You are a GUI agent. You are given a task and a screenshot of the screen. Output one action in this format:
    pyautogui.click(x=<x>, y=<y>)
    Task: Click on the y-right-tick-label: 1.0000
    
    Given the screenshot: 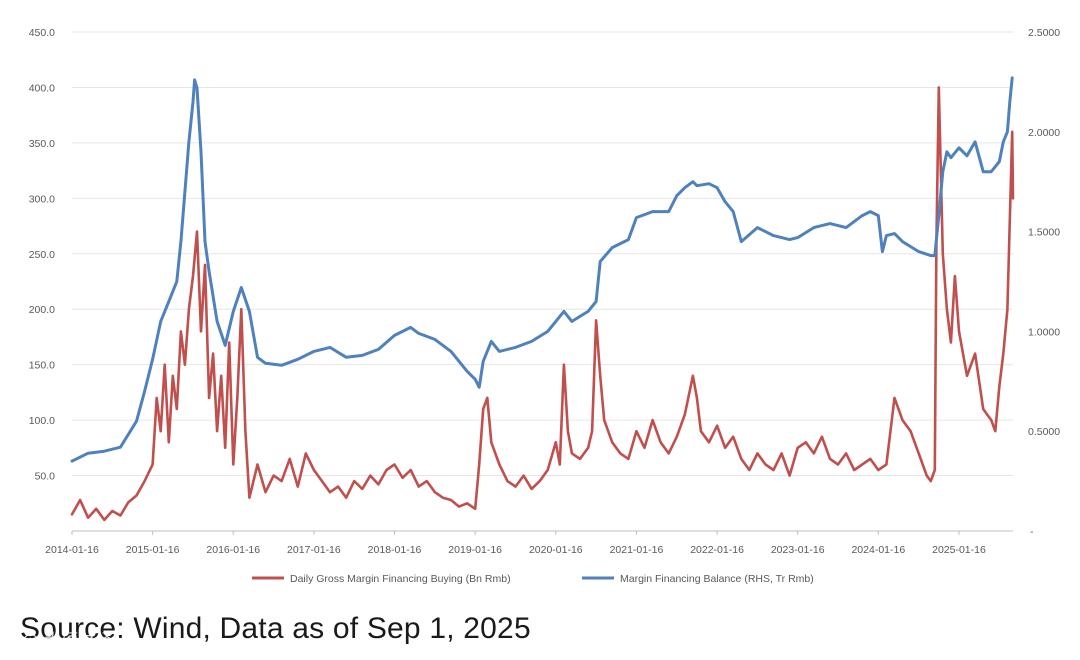 What is the action you would take?
    pyautogui.click(x=1044, y=332)
    